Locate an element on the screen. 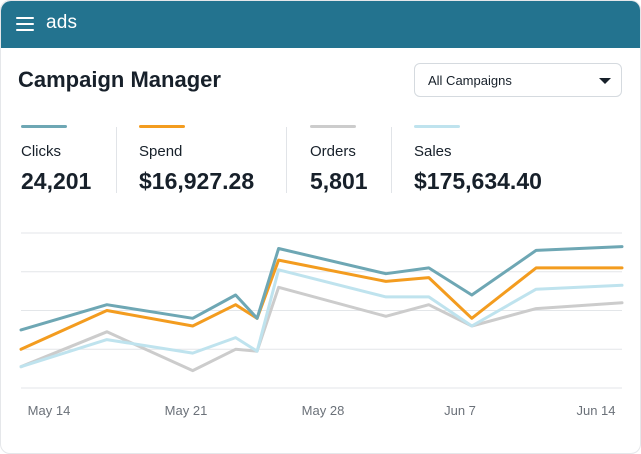 The height and width of the screenshot is (454, 641). campaign-filter-value: All Campaigns is located at coordinates (470, 80).